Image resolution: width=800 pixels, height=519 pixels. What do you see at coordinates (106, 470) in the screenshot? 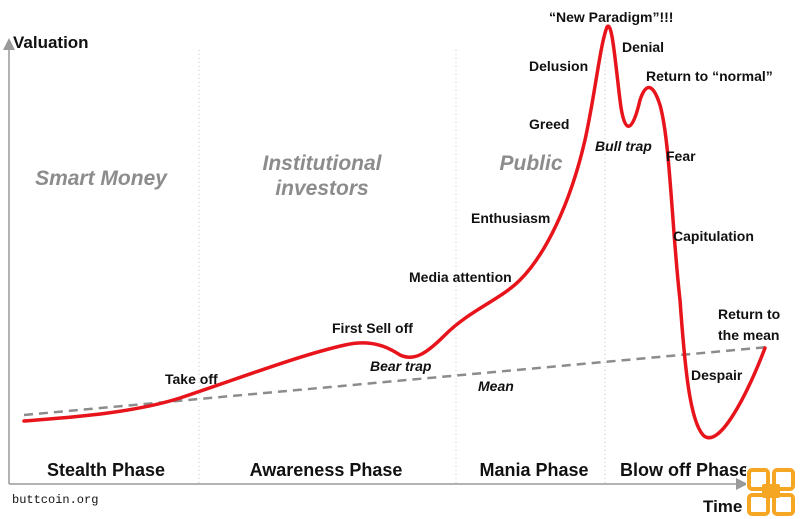
I see `phase-stealth: Stealth Phase` at bounding box center [106, 470].